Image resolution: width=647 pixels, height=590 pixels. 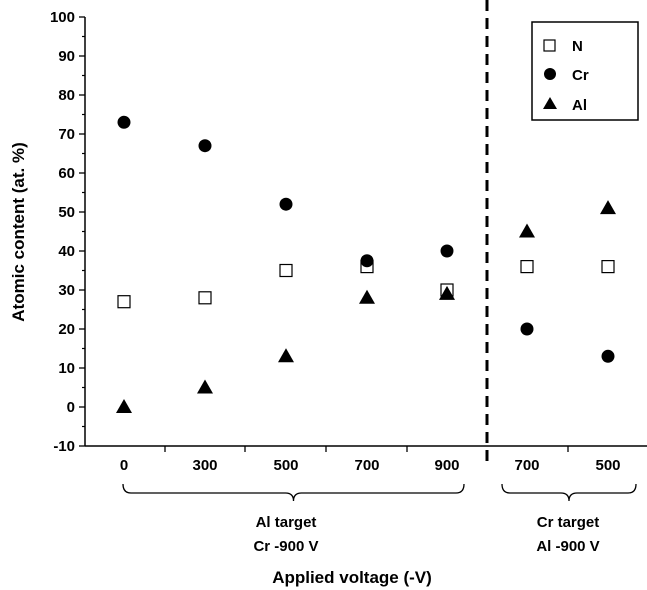 I want to click on group-braces, so click(x=379, y=492).